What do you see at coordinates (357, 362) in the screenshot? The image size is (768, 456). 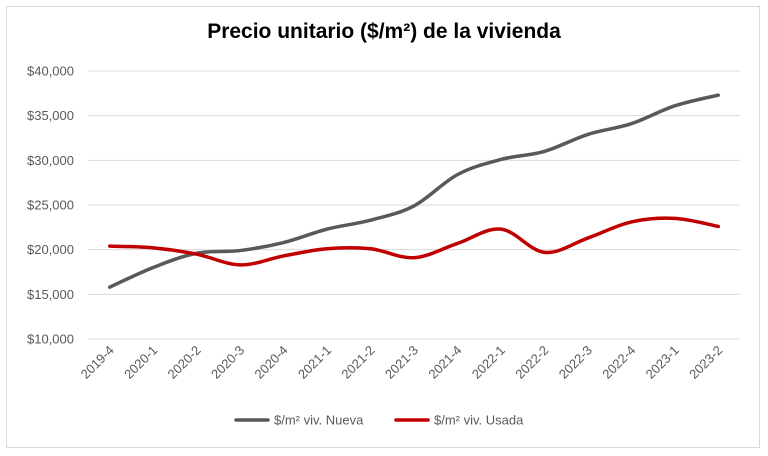 I see `x-tick-label: 2021-2` at bounding box center [357, 362].